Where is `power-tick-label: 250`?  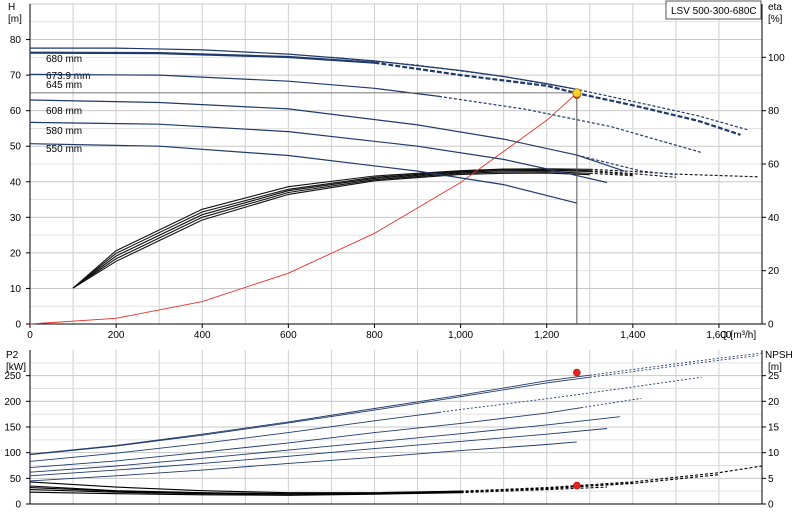
power-tick-label: 250 is located at coordinates (12, 376).